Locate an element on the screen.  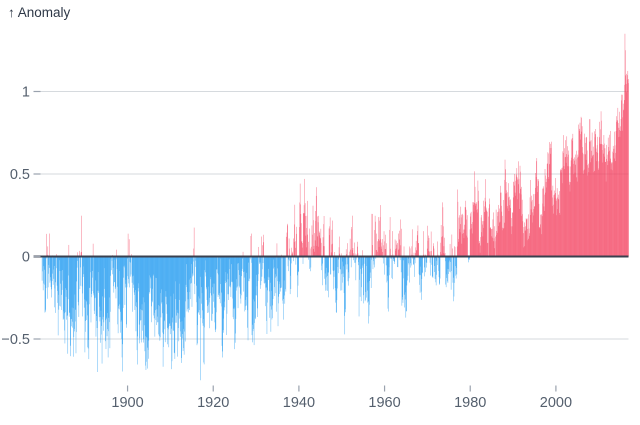
y-tick-label: 1 is located at coordinates (26, 93).